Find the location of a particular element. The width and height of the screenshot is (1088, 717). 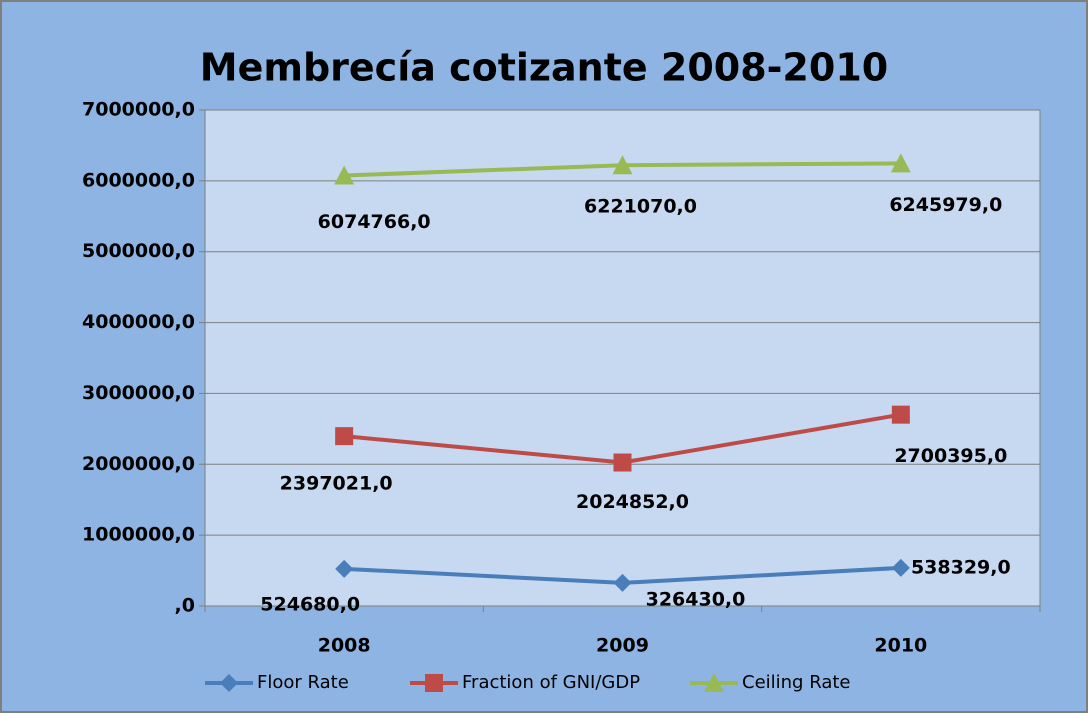

y-tick-label: 1000000,0 is located at coordinates (138, 535).